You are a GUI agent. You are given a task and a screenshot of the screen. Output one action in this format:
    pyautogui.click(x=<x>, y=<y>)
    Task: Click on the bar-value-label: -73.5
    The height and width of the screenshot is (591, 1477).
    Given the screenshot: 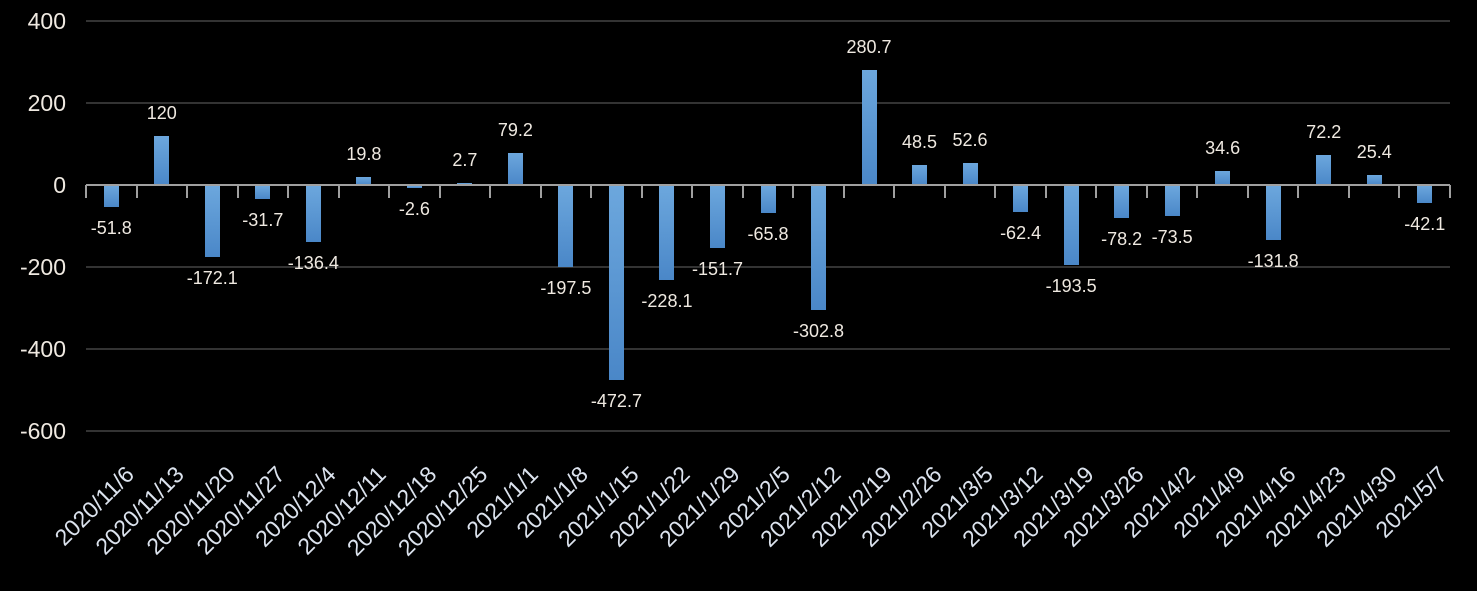 What is the action you would take?
    pyautogui.click(x=1172, y=237)
    